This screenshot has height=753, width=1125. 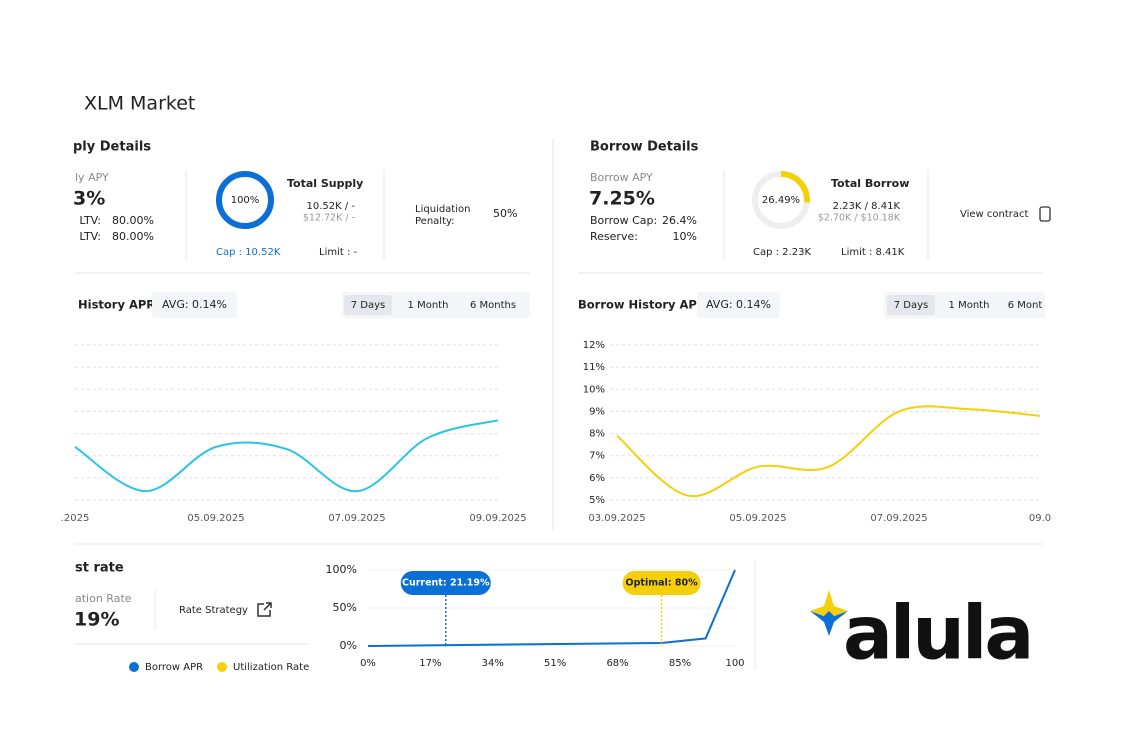 I want to click on logo-text: alula, so click(x=937, y=634).